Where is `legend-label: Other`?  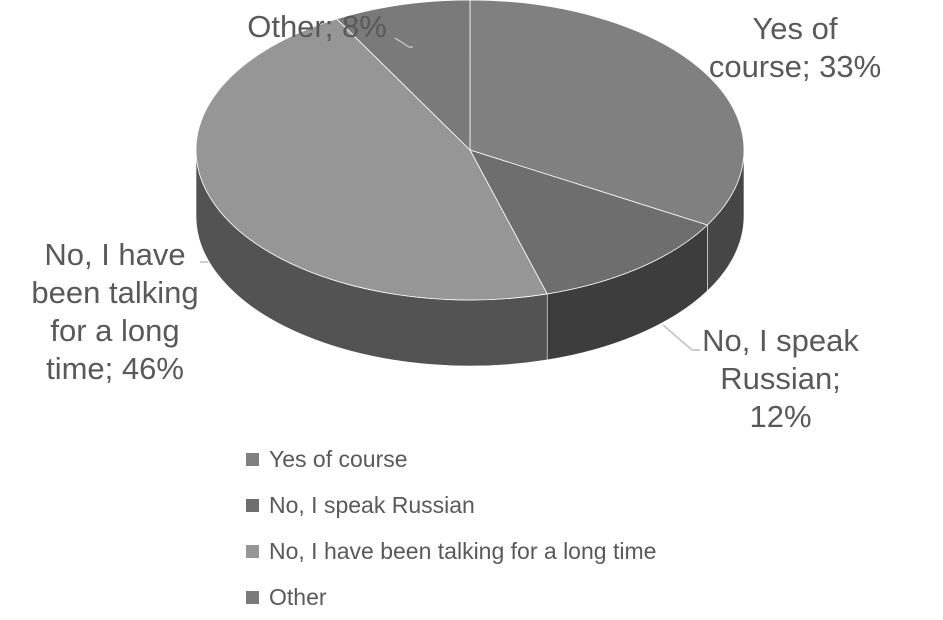 legend-label: Other is located at coordinates (298, 596).